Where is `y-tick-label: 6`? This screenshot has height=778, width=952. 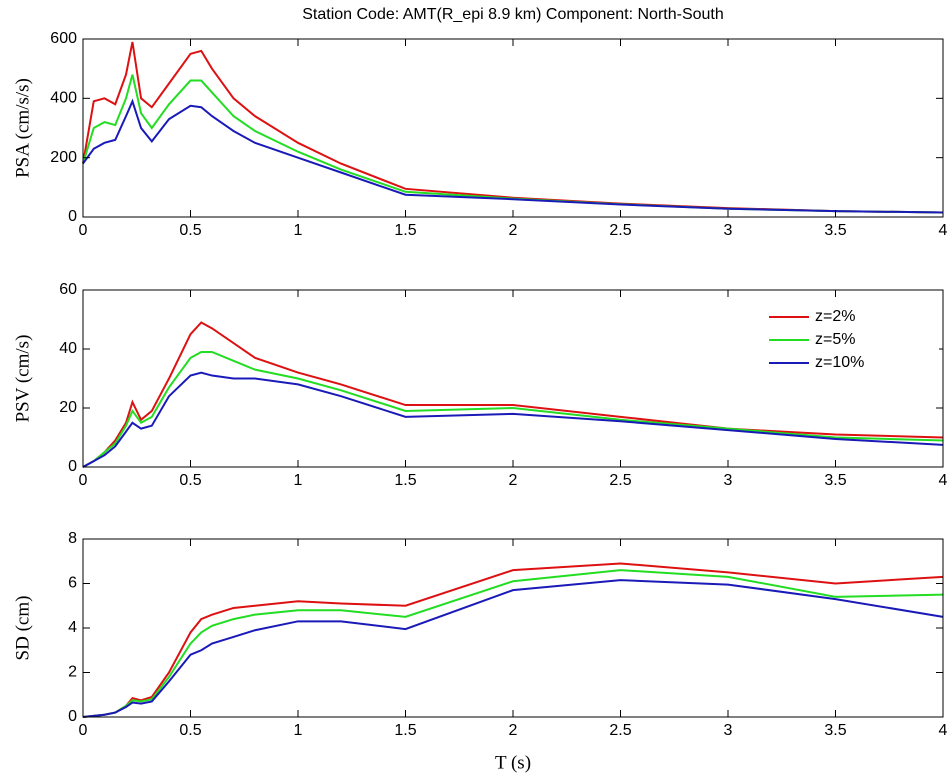
y-tick-label: 6 is located at coordinates (72, 583).